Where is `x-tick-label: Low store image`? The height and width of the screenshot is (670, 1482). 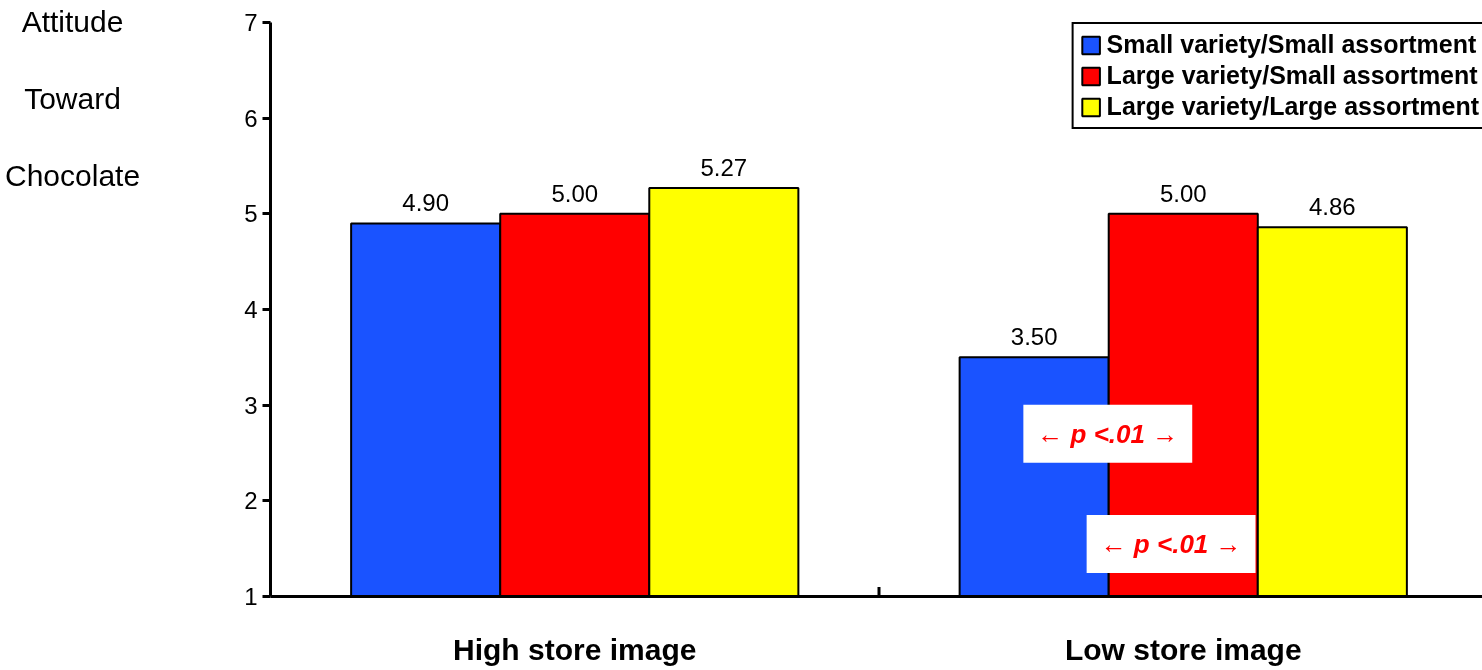
x-tick-label: Low store image is located at coordinates (1183, 649).